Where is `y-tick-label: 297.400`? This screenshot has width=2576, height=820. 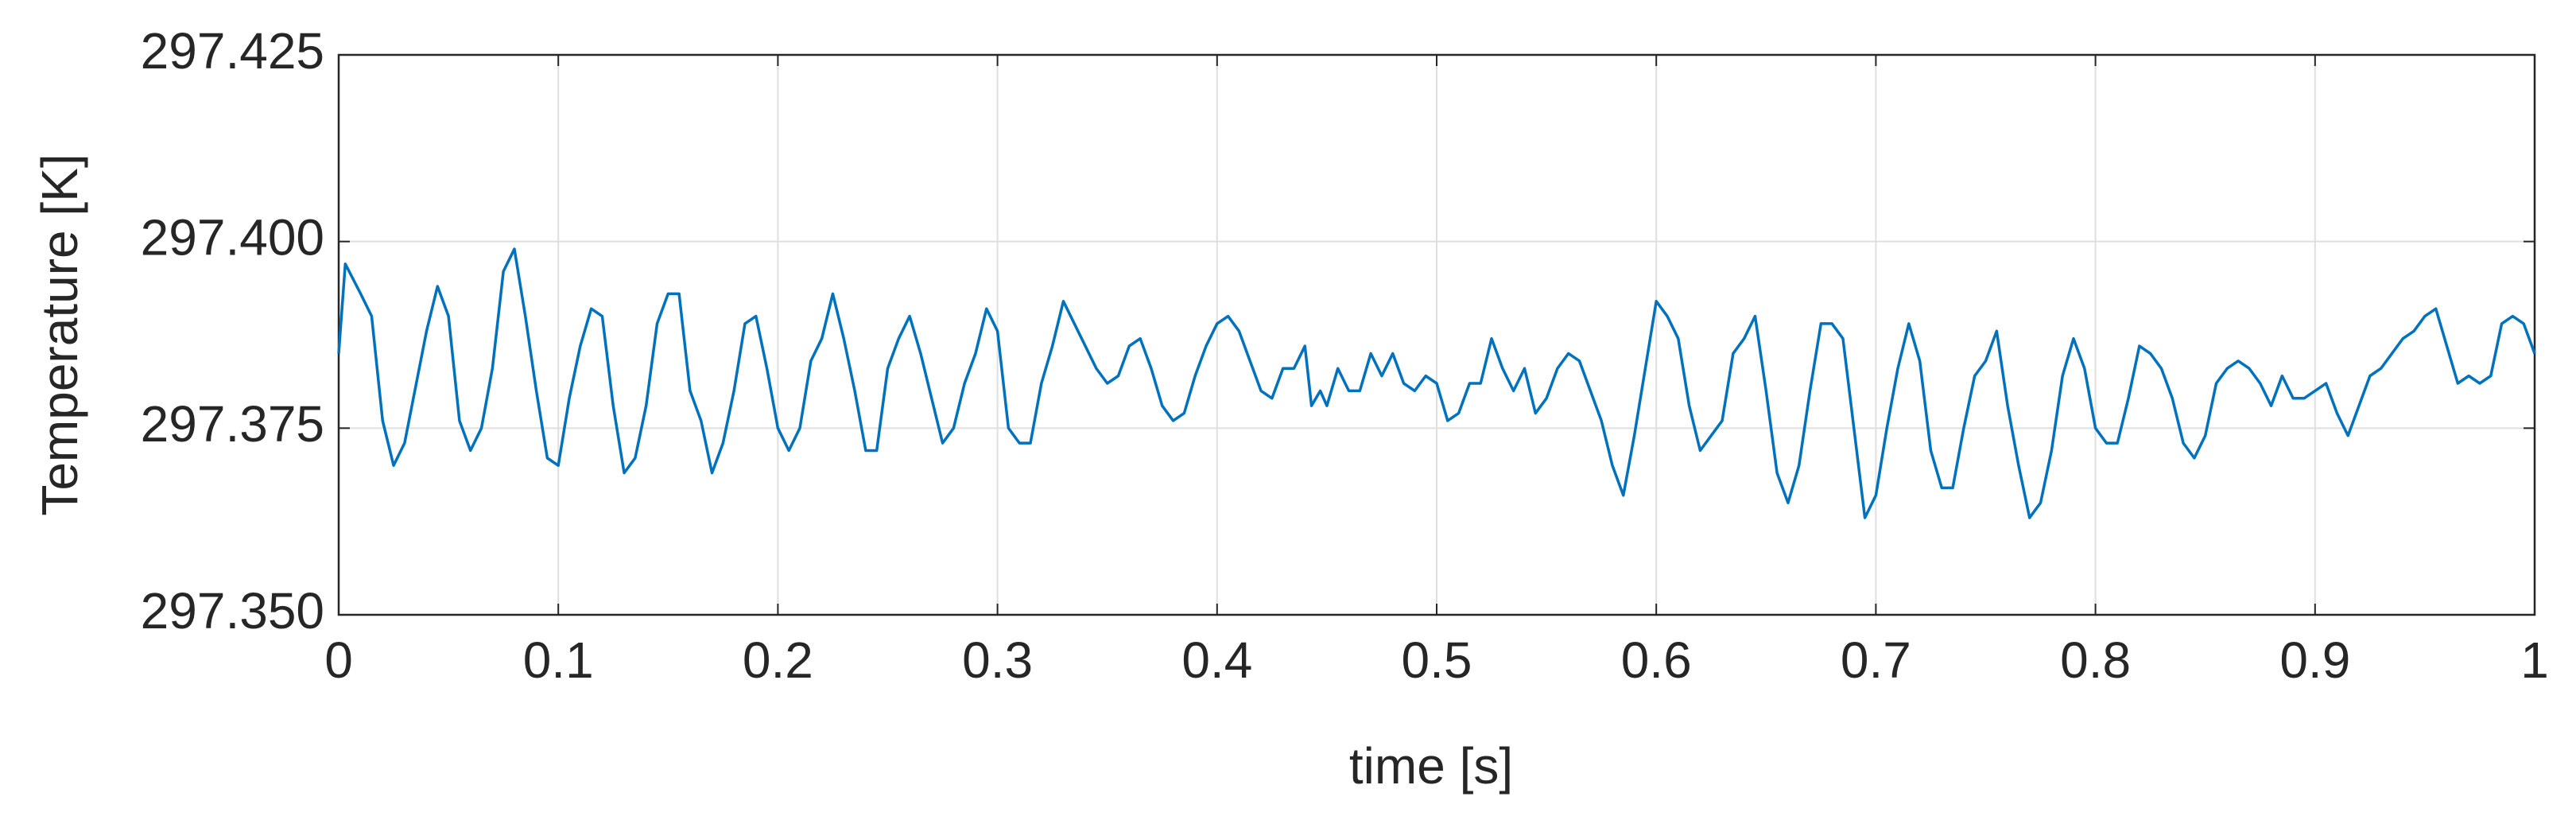 y-tick-label: 297.400 is located at coordinates (232, 237).